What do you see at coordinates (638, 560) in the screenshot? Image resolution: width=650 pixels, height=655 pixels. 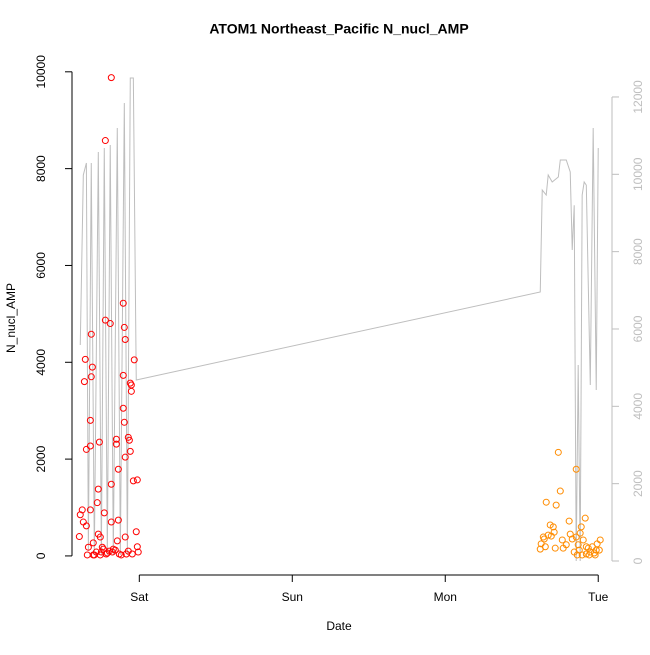 I see `y2-tick-label: 0` at bounding box center [638, 560].